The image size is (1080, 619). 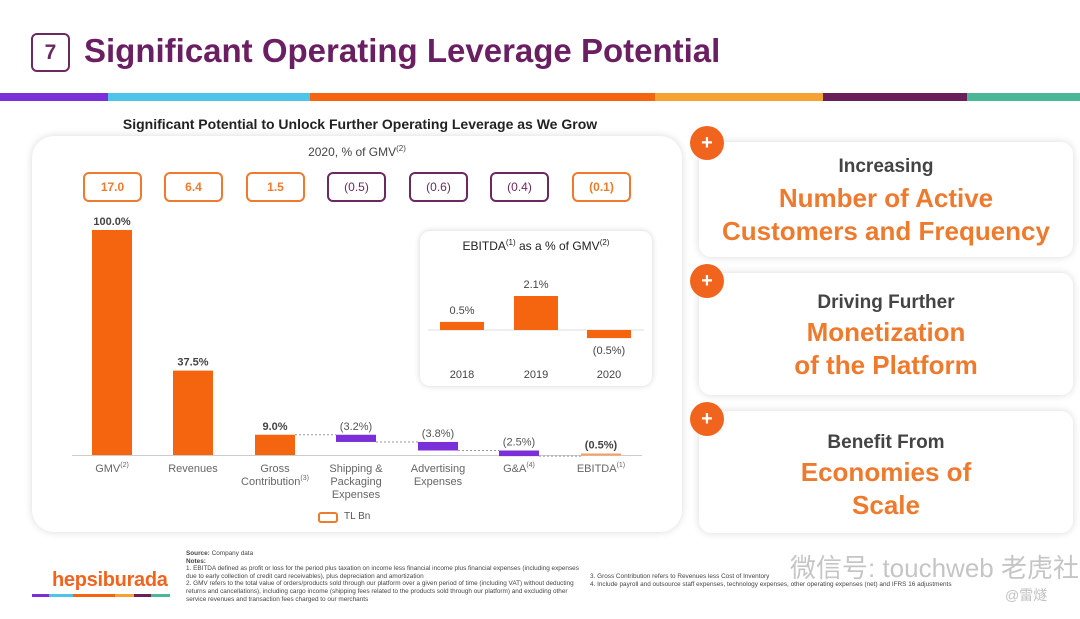 I want to click on category-sup: (1), so click(x=621, y=465).